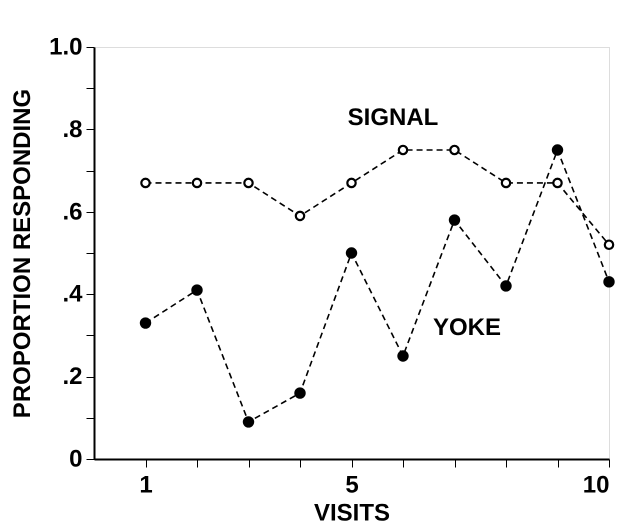 This screenshot has height=529, width=638. What do you see at coordinates (352, 513) in the screenshot?
I see `x-axis-title: VISITS` at bounding box center [352, 513].